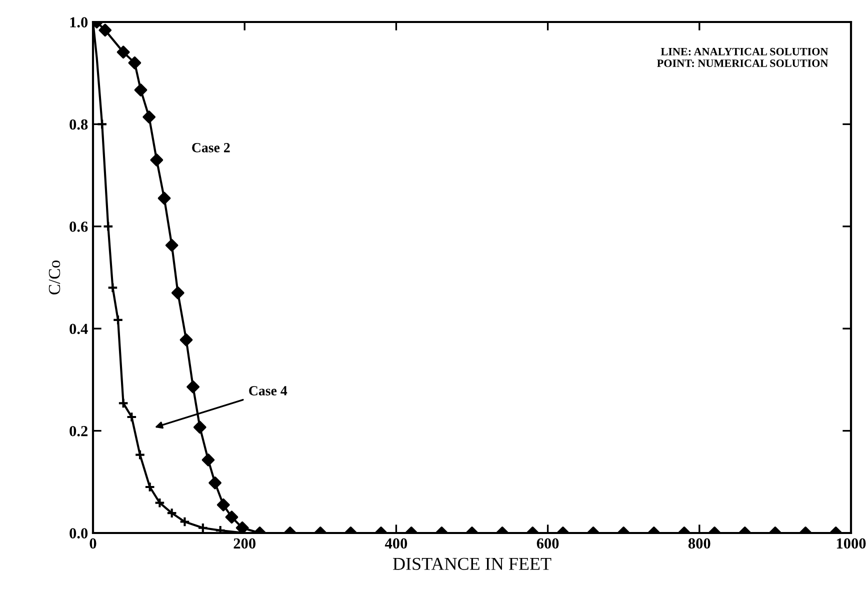 The image size is (868, 605). Describe the element at coordinates (742, 58) in the screenshot. I see `annotation: LINE: ANALYTICAL SOLUTION POINT: NUMERICAL SOLUTION` at that location.